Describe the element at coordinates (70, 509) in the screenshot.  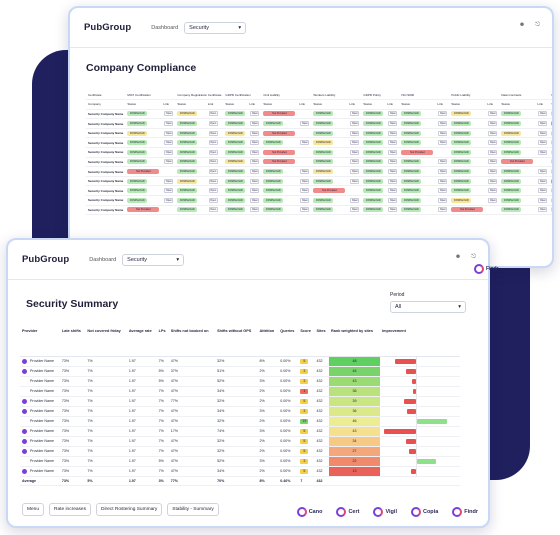
I see `footer-tab: Rate increases` at that location.